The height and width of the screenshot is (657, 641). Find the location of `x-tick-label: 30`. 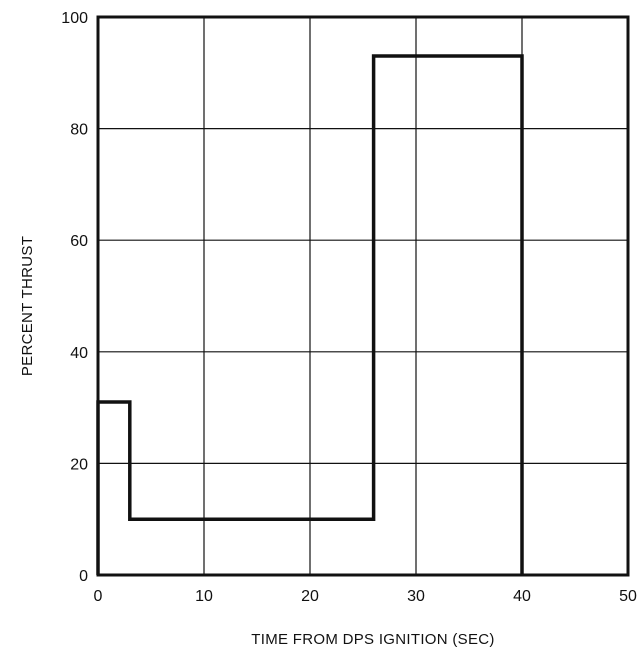

x-tick-label: 30 is located at coordinates (416, 596).